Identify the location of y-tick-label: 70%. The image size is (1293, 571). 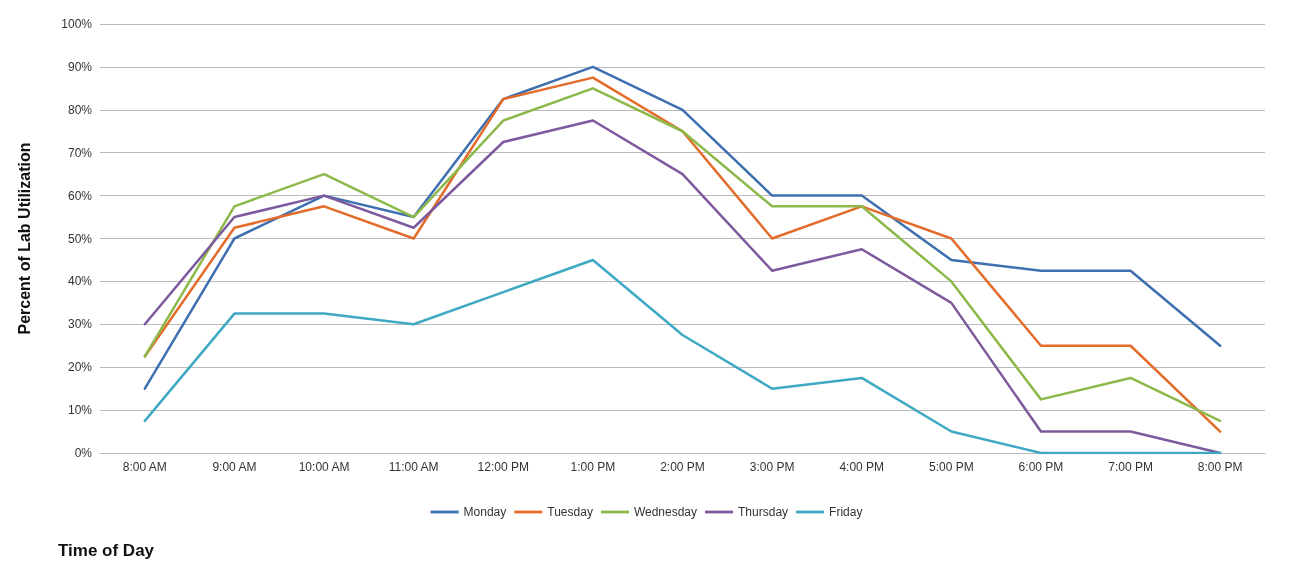
(80, 152).